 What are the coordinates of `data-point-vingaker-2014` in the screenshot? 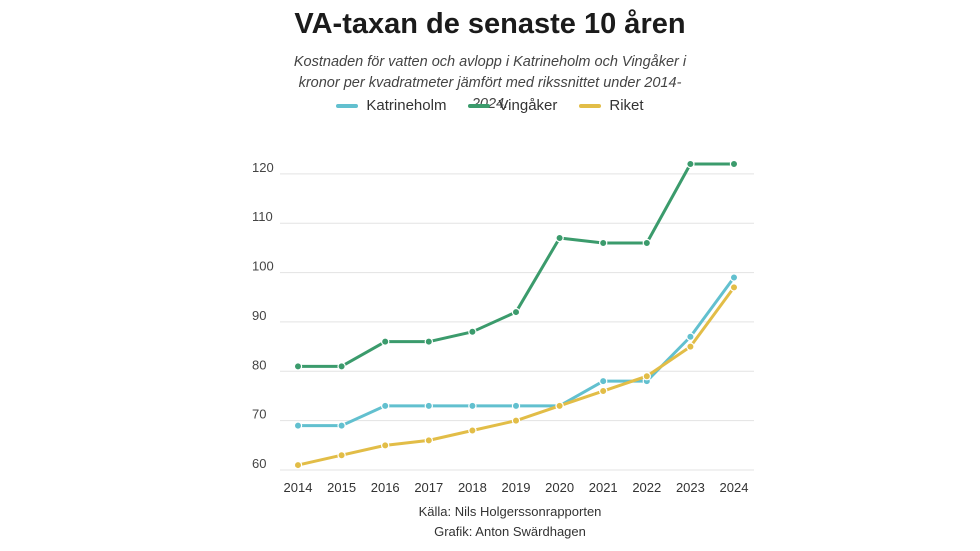 It's located at (298, 366).